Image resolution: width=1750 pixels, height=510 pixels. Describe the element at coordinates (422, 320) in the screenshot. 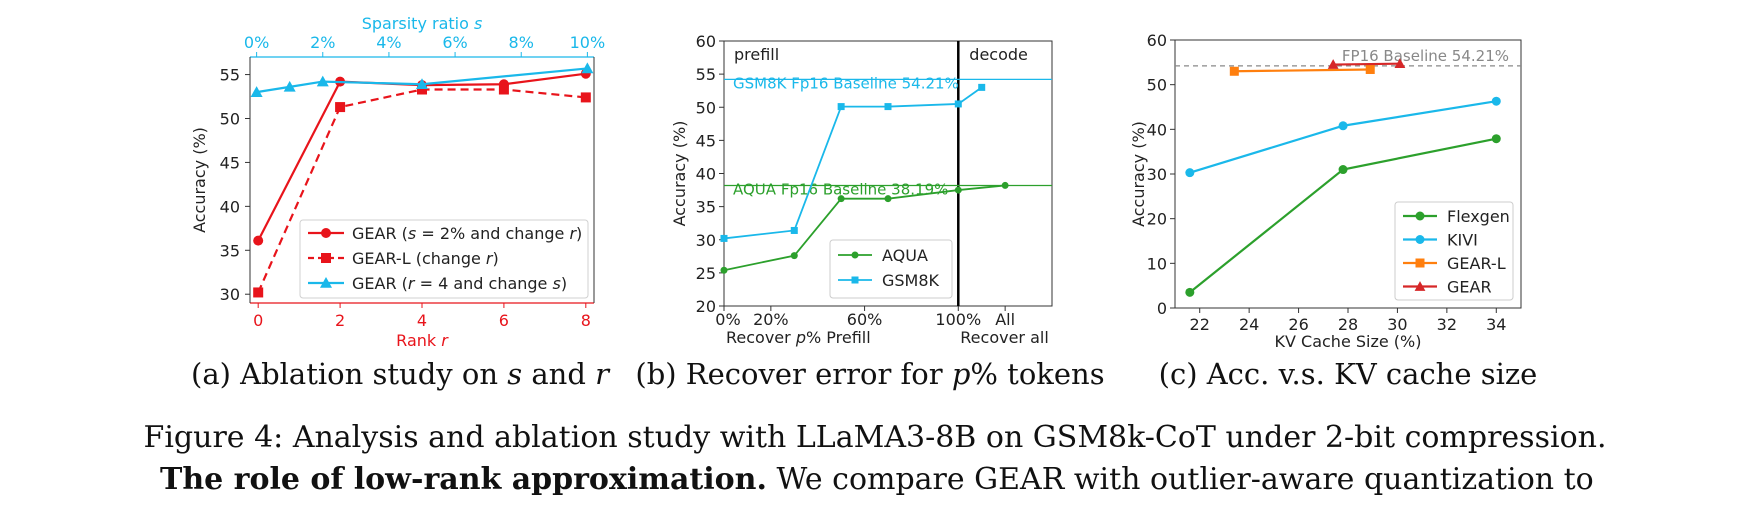

I see `x-tick-label: 4` at that location.